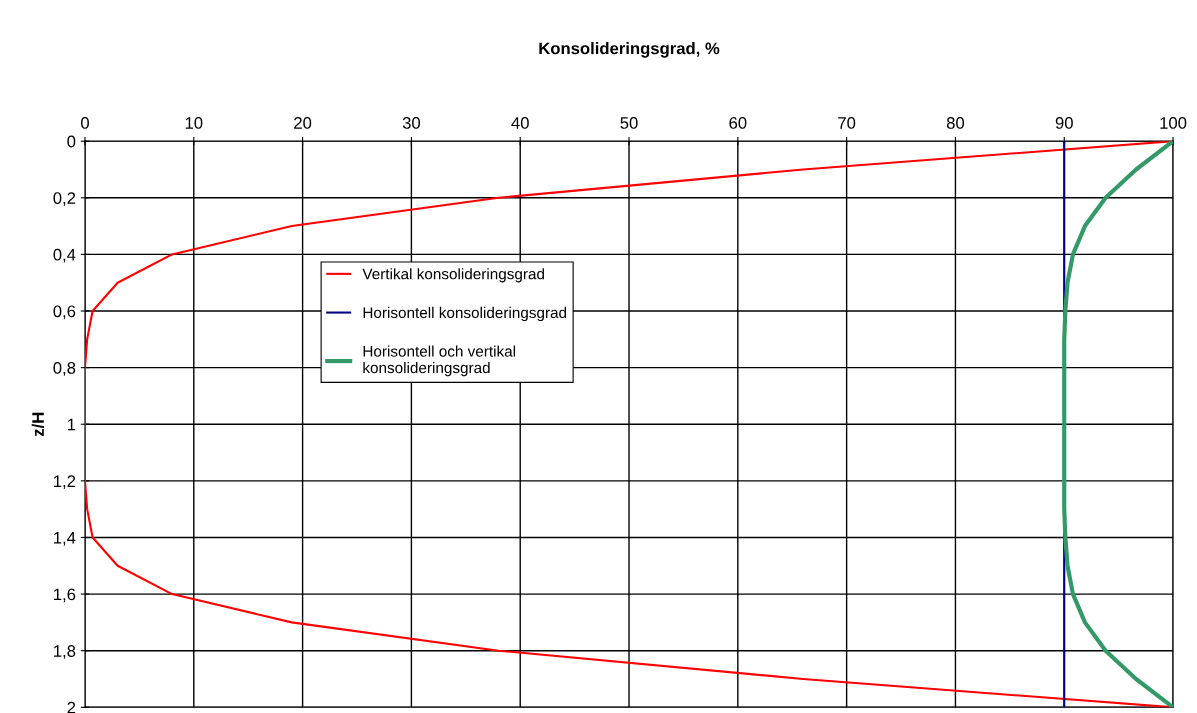  What do you see at coordinates (738, 123) in the screenshot?
I see `x-tick-label: 60` at bounding box center [738, 123].